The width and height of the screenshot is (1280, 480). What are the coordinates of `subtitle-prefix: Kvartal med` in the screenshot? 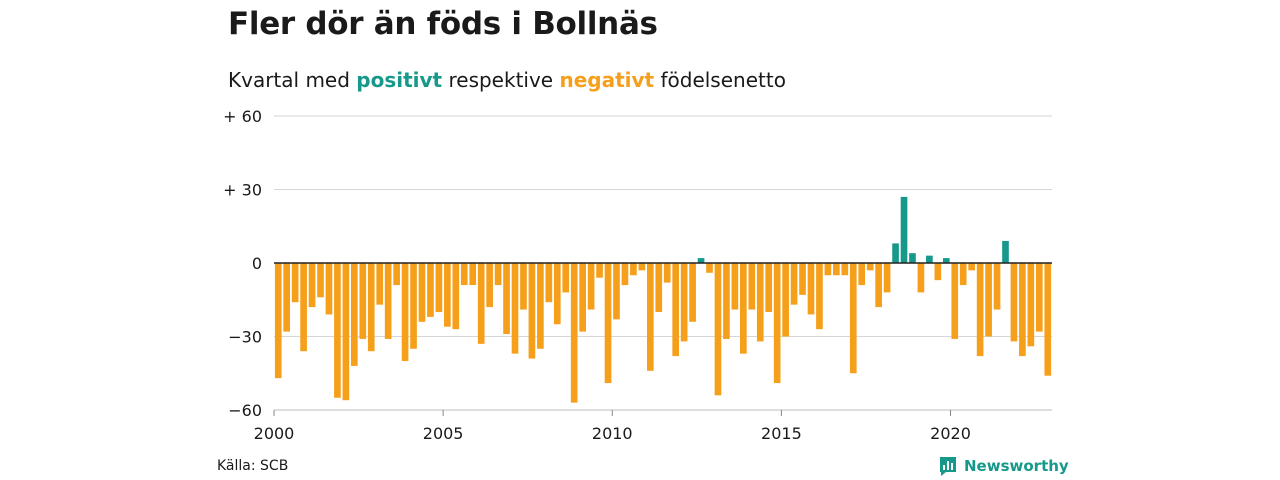 It's located at (292, 80).